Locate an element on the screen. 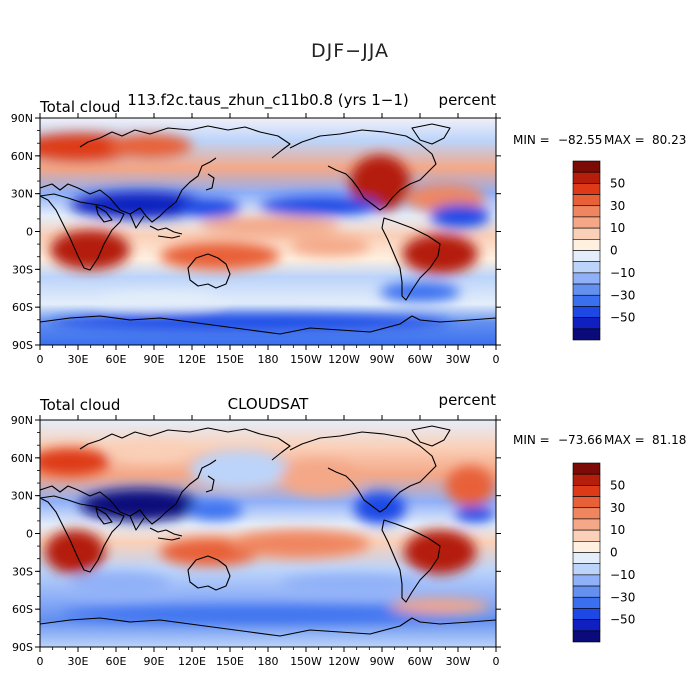 The image size is (700, 700). top-max-value: 80.23 is located at coordinates (669, 140).